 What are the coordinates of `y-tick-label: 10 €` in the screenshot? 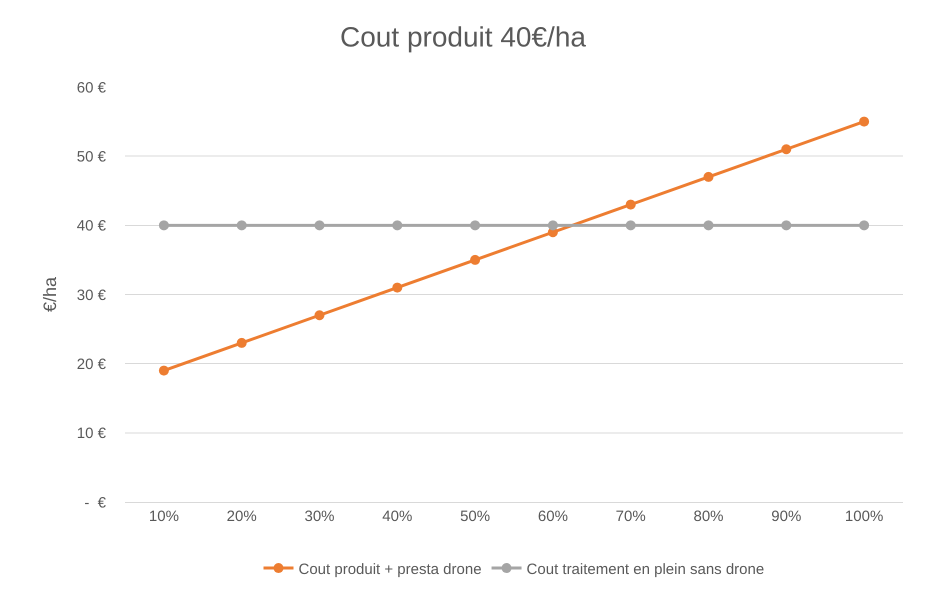 It's located at (91, 433).